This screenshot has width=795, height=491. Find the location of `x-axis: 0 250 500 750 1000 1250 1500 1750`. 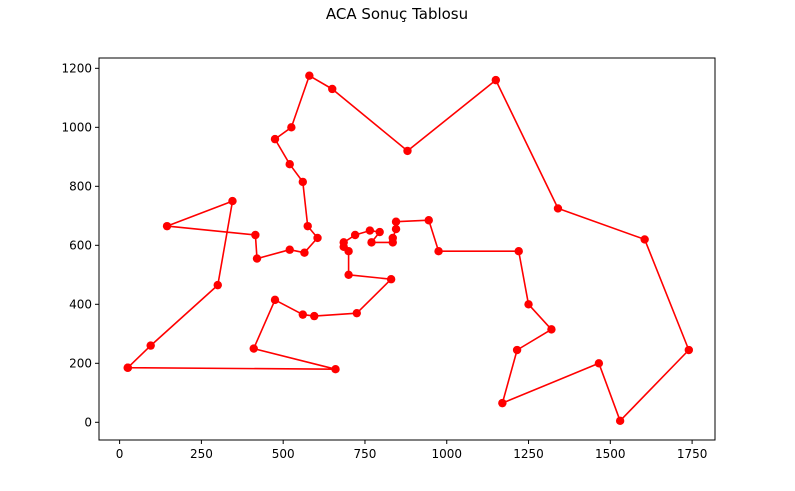

x-axis: 0 250 500 750 1000 1250 1500 1750 is located at coordinates (412, 450).